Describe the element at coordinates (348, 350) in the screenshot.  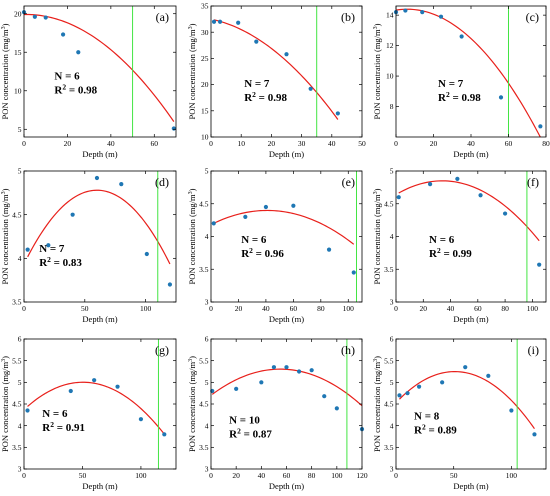
I see `panel-label: (h)` at that location.